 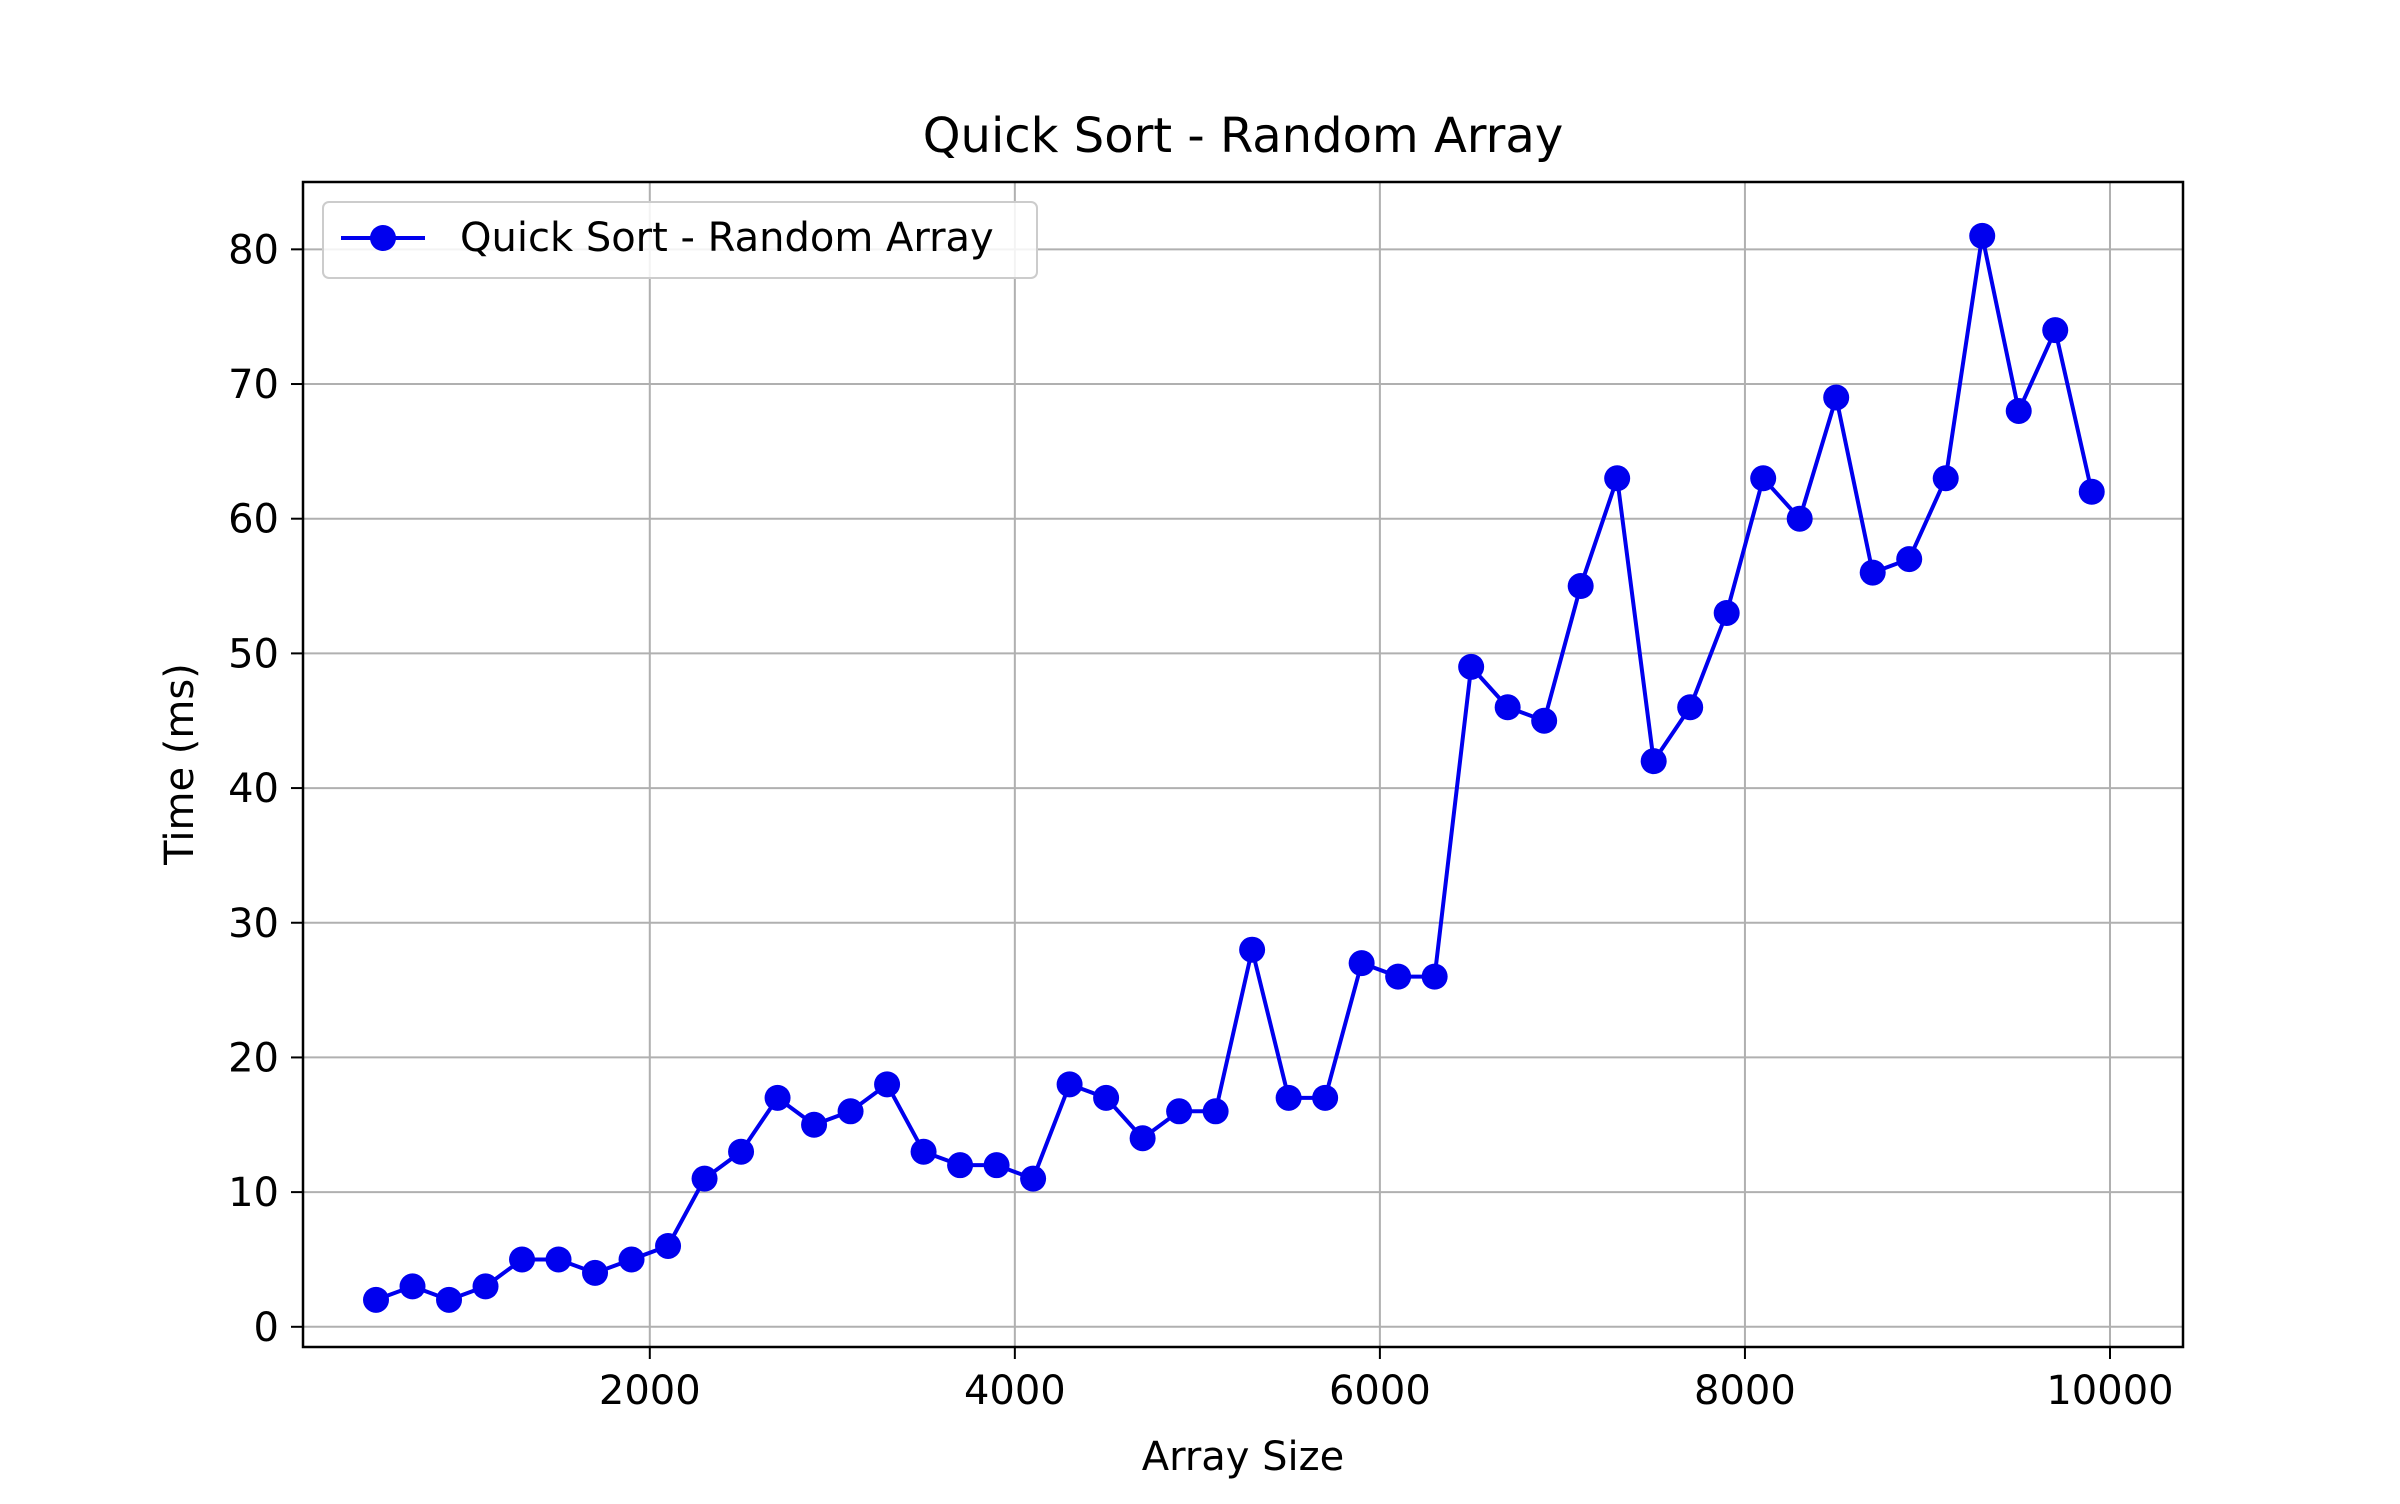 What do you see at coordinates (1015, 1391) in the screenshot?
I see `x-tick-label: 4000` at bounding box center [1015, 1391].